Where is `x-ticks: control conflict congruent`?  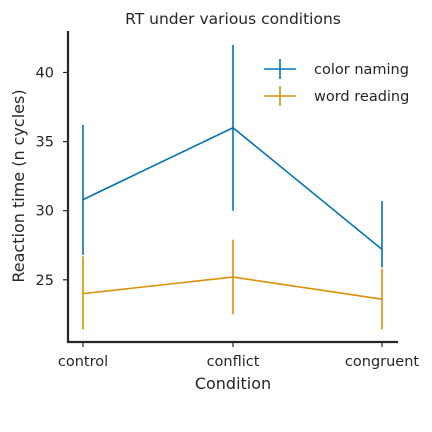
x-ticks: control conflict congruent is located at coordinates (238, 356).